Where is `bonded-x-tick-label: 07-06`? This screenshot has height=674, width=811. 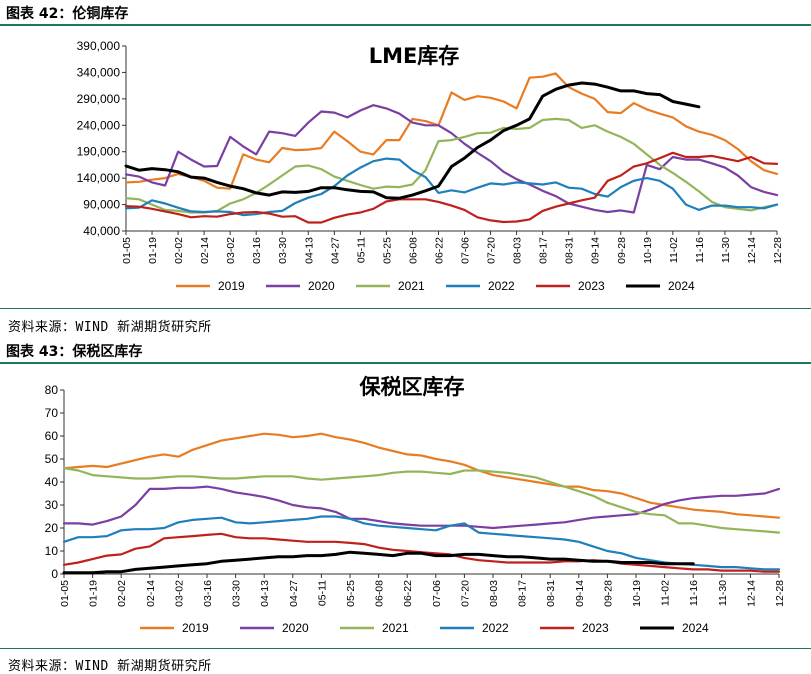 bonded-x-tick-label: 07-06 is located at coordinates (437, 593).